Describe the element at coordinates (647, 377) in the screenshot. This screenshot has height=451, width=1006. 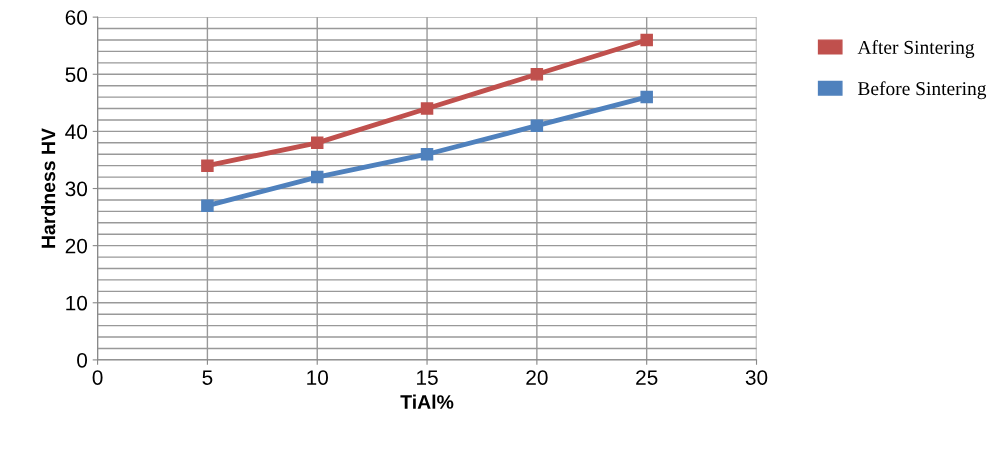
I see `x-tick-label: 25` at that location.